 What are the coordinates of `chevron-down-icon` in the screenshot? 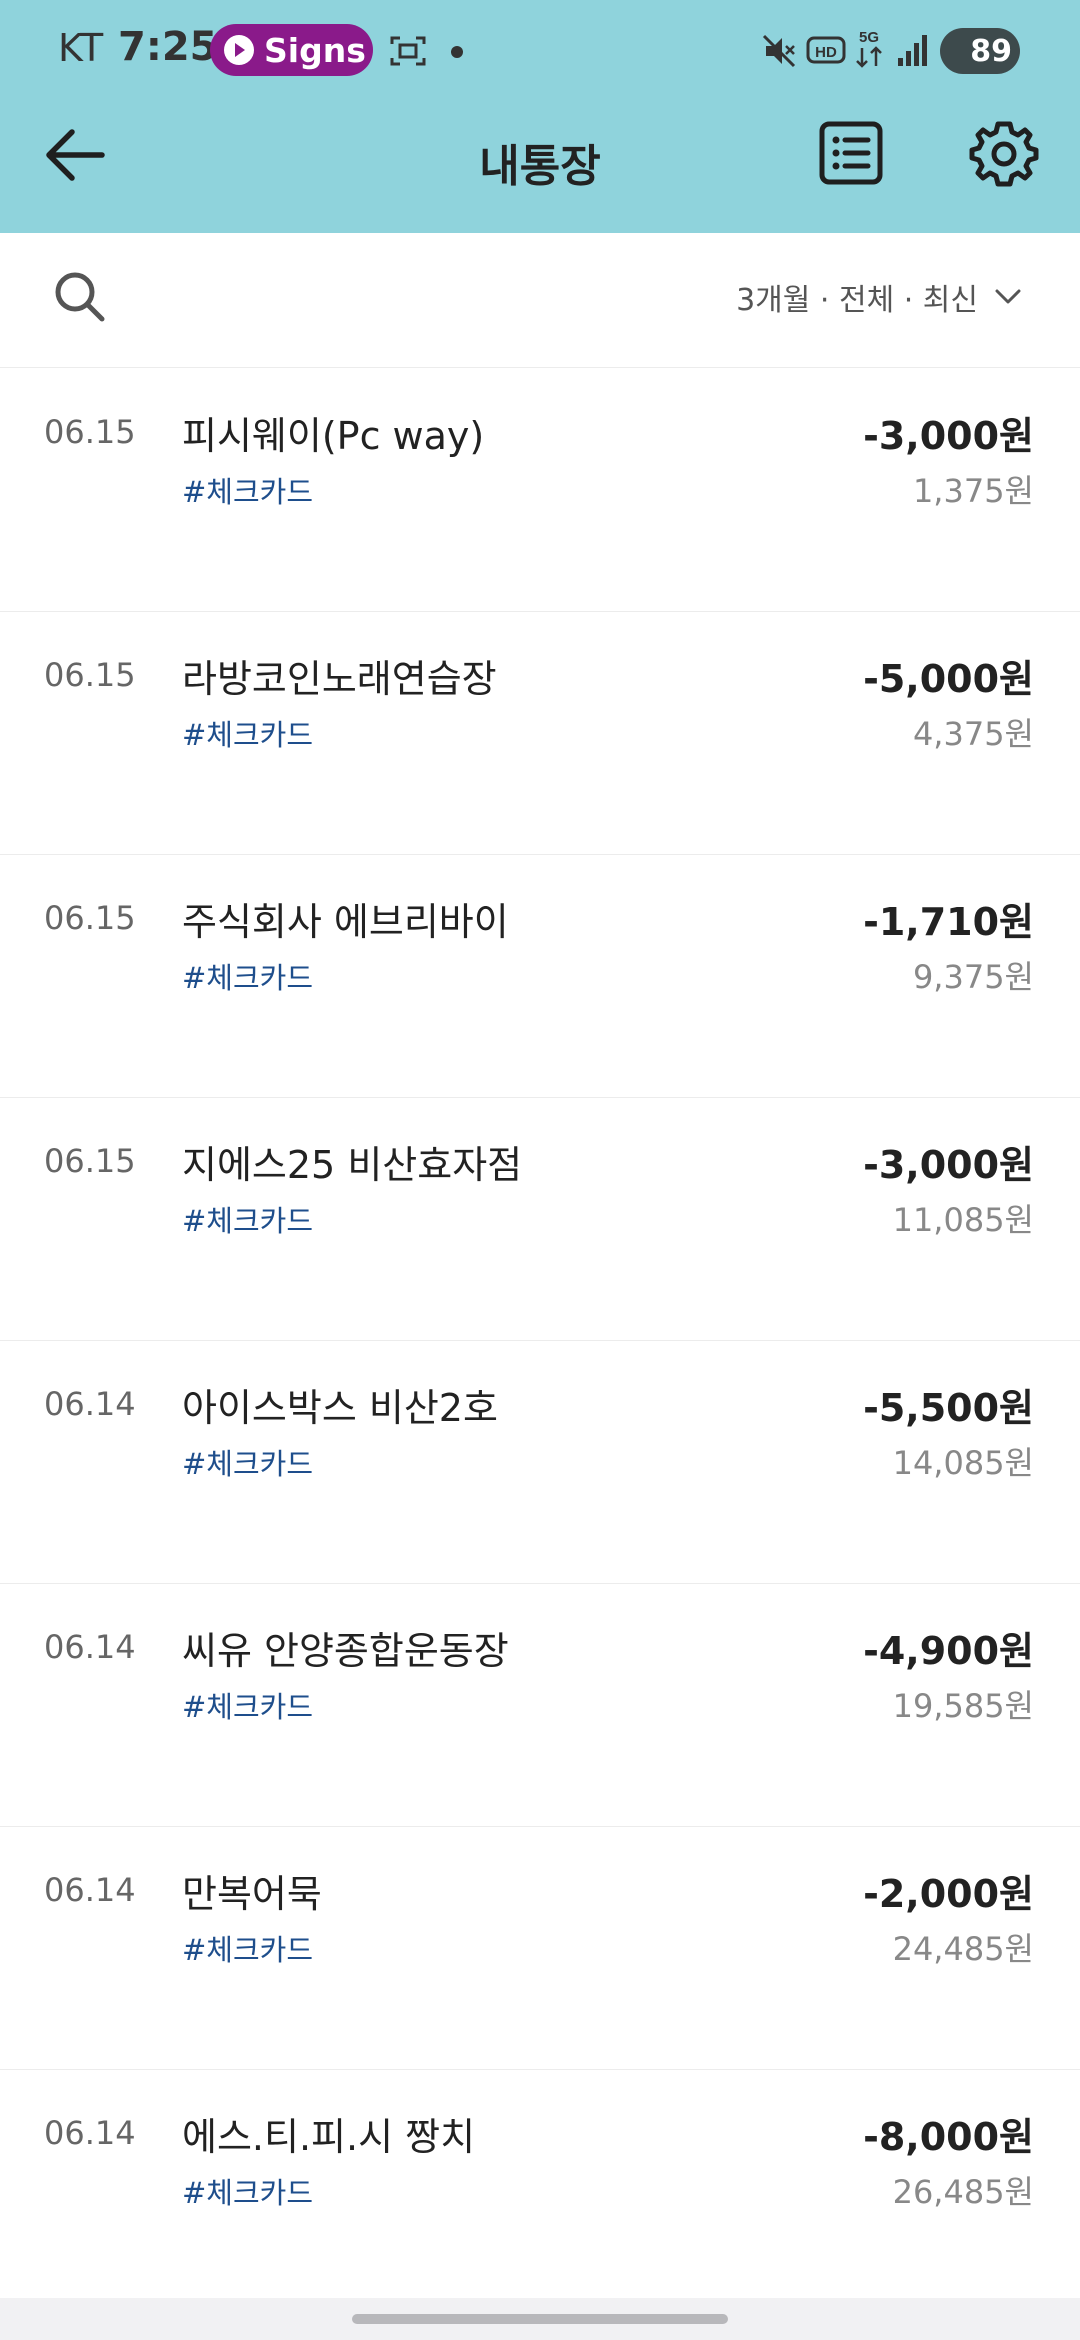 It's located at (1008, 296).